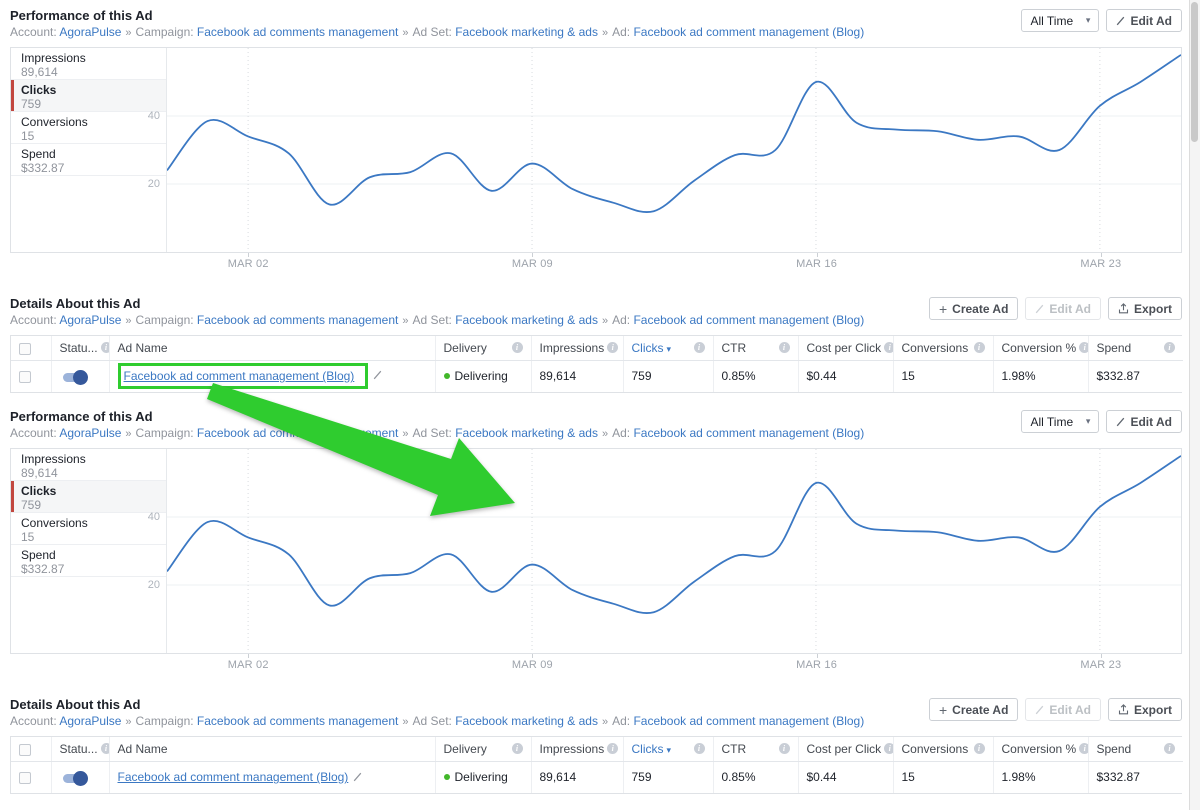 The image size is (1200, 810). I want to click on col-delivery: Delivery i, so click(483, 749).